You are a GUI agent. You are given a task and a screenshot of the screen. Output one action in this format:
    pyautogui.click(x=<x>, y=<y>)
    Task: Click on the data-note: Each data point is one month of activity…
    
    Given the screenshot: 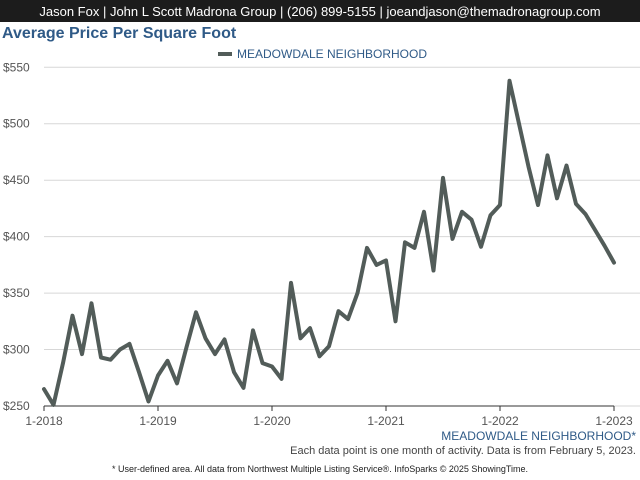 What is the action you would take?
    pyautogui.click(x=463, y=451)
    